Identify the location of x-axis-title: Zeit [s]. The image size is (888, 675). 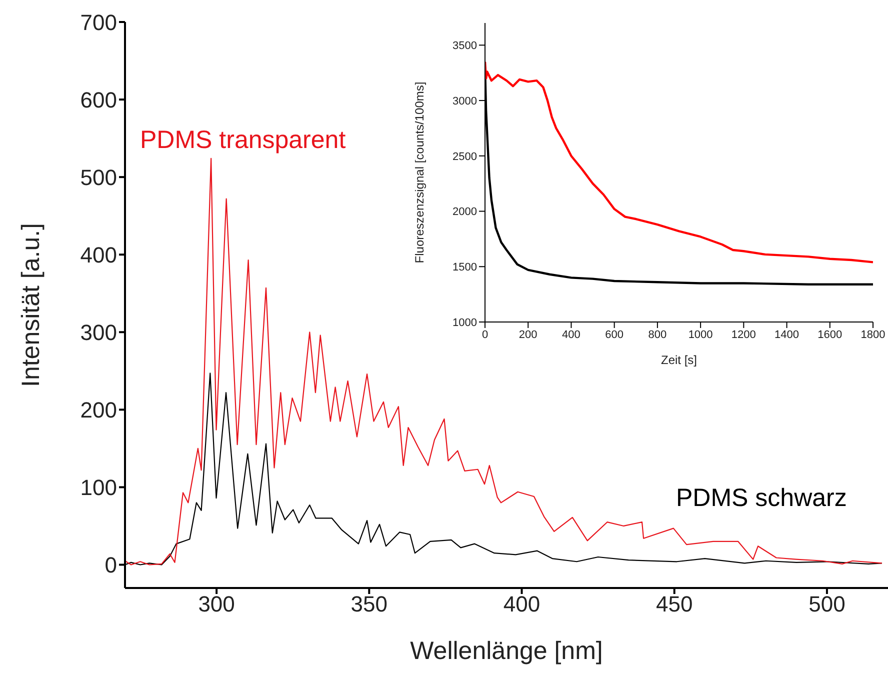
(679, 360).